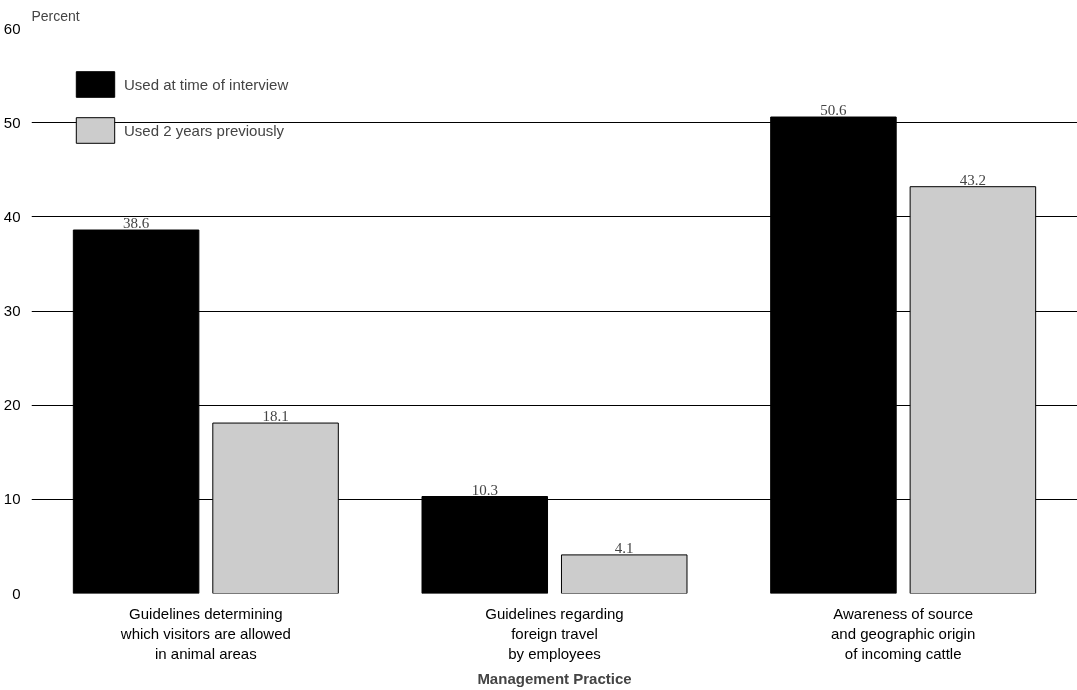 The height and width of the screenshot is (690, 1077). Describe the element at coordinates (554, 679) in the screenshot. I see `x-axis-title: Management Practice` at that location.